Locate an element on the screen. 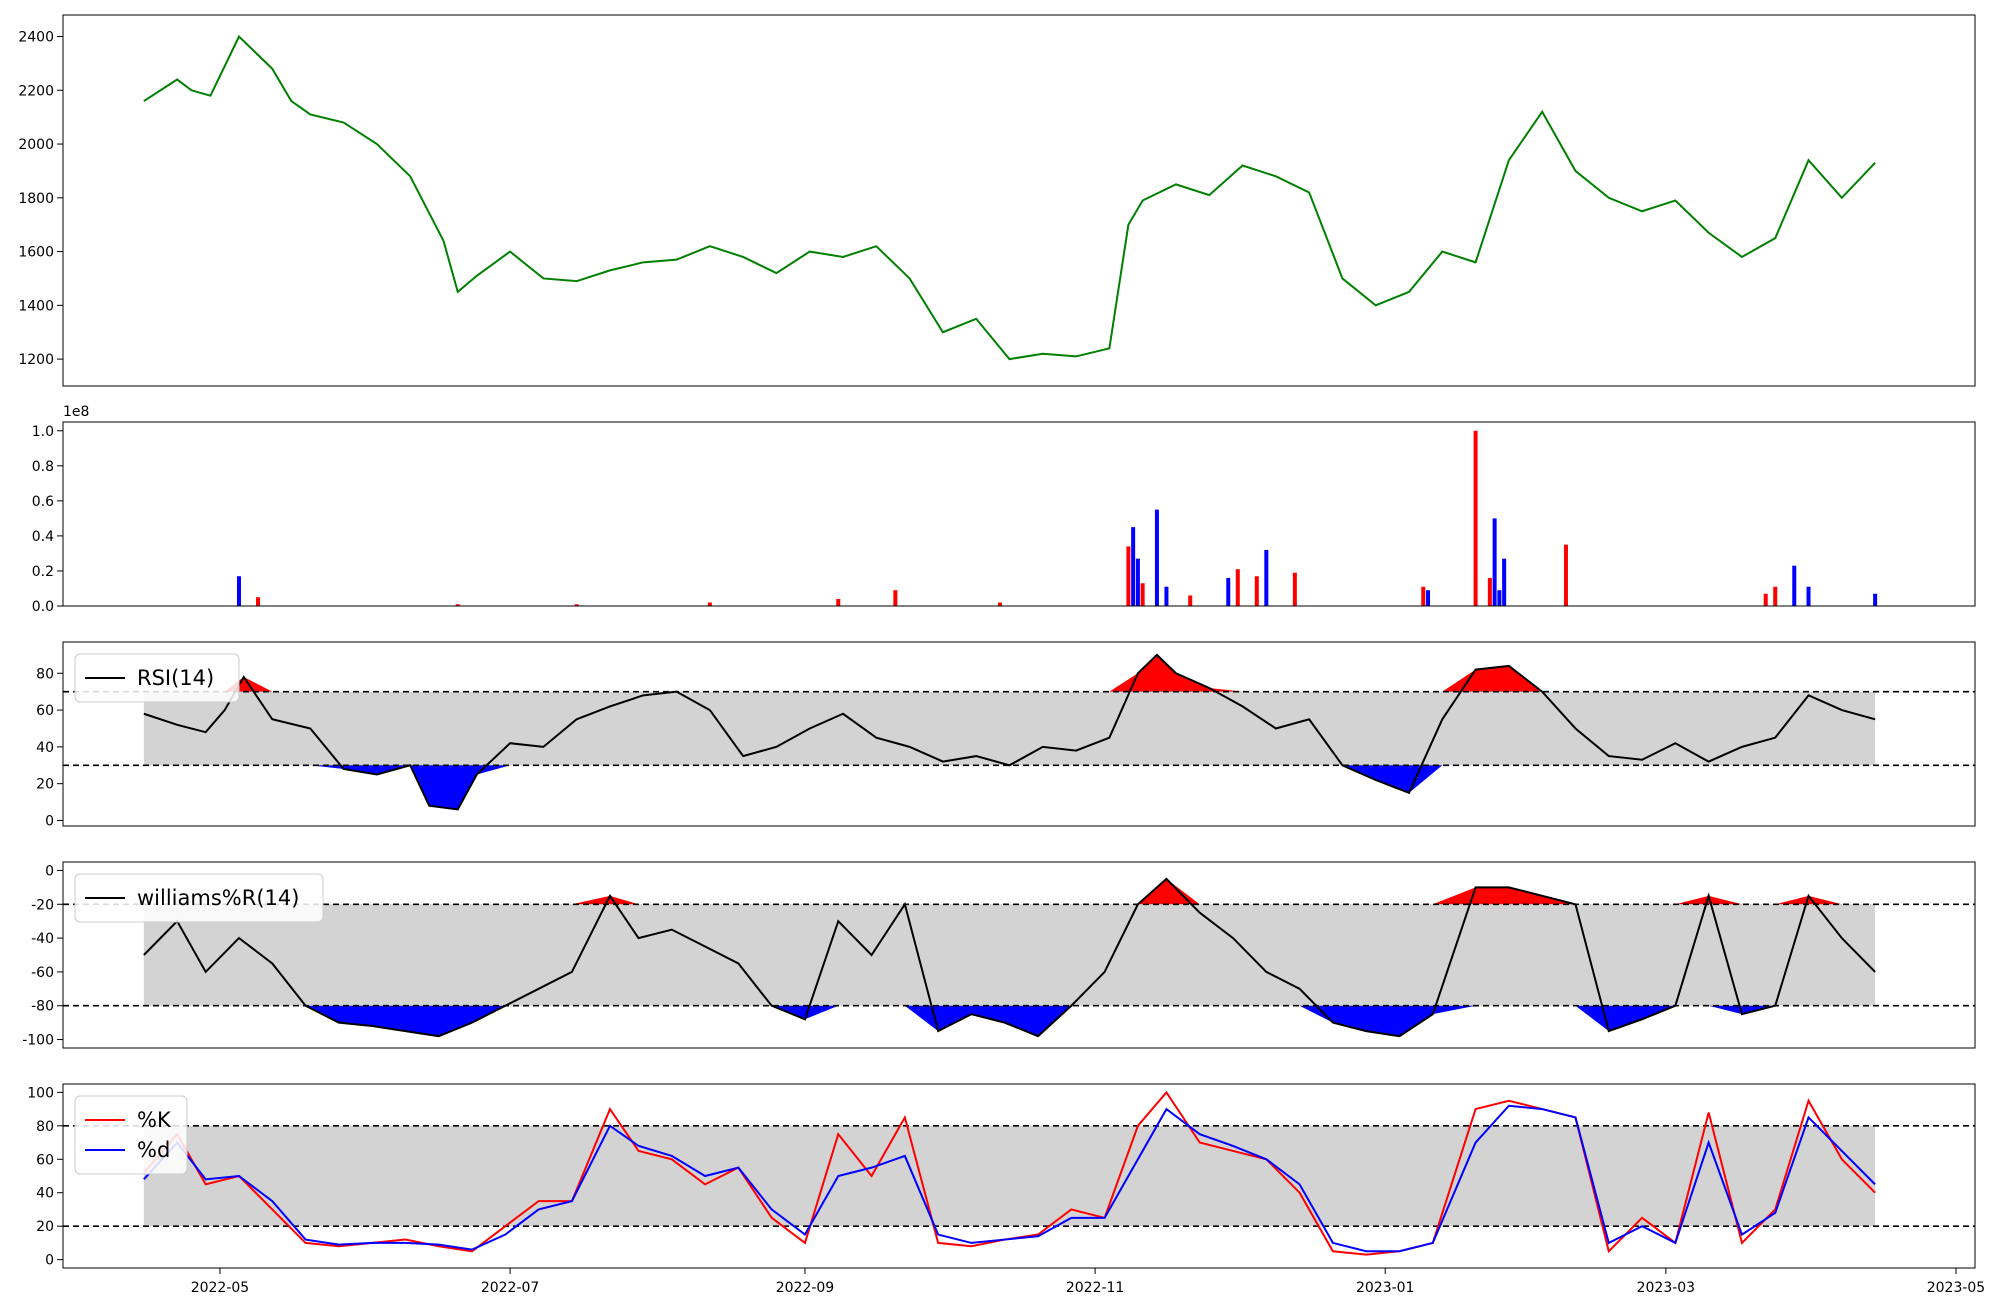 The height and width of the screenshot is (1300, 2000). y-tick-label: 2200 is located at coordinates (36, 91).